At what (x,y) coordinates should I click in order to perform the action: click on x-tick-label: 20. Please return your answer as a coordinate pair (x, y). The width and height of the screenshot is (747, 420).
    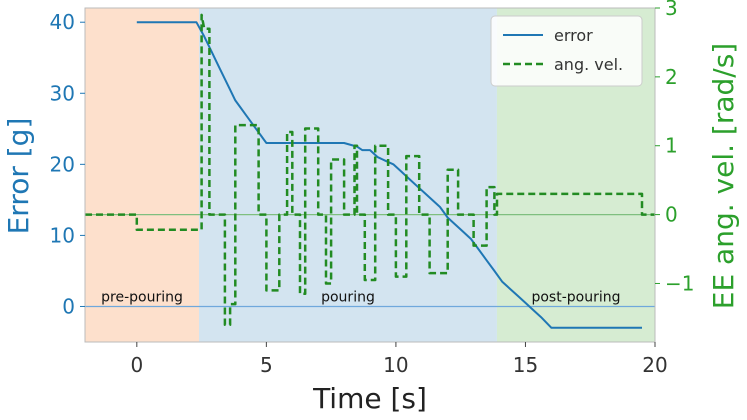
    Looking at the image, I should click on (654, 365).